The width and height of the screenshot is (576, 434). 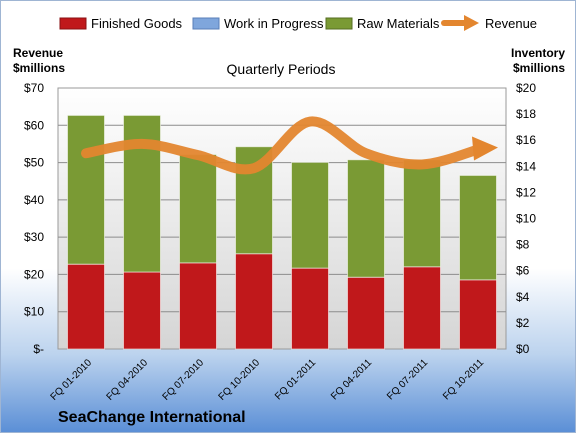 I want to click on right-tick-label: $18, so click(x=526, y=114).